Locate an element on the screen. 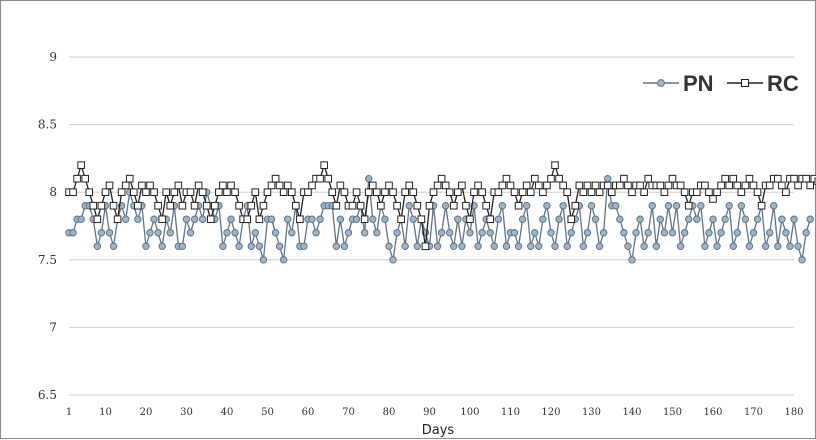 The width and height of the screenshot is (816, 440). y-tick-label: 9 is located at coordinates (53, 57).